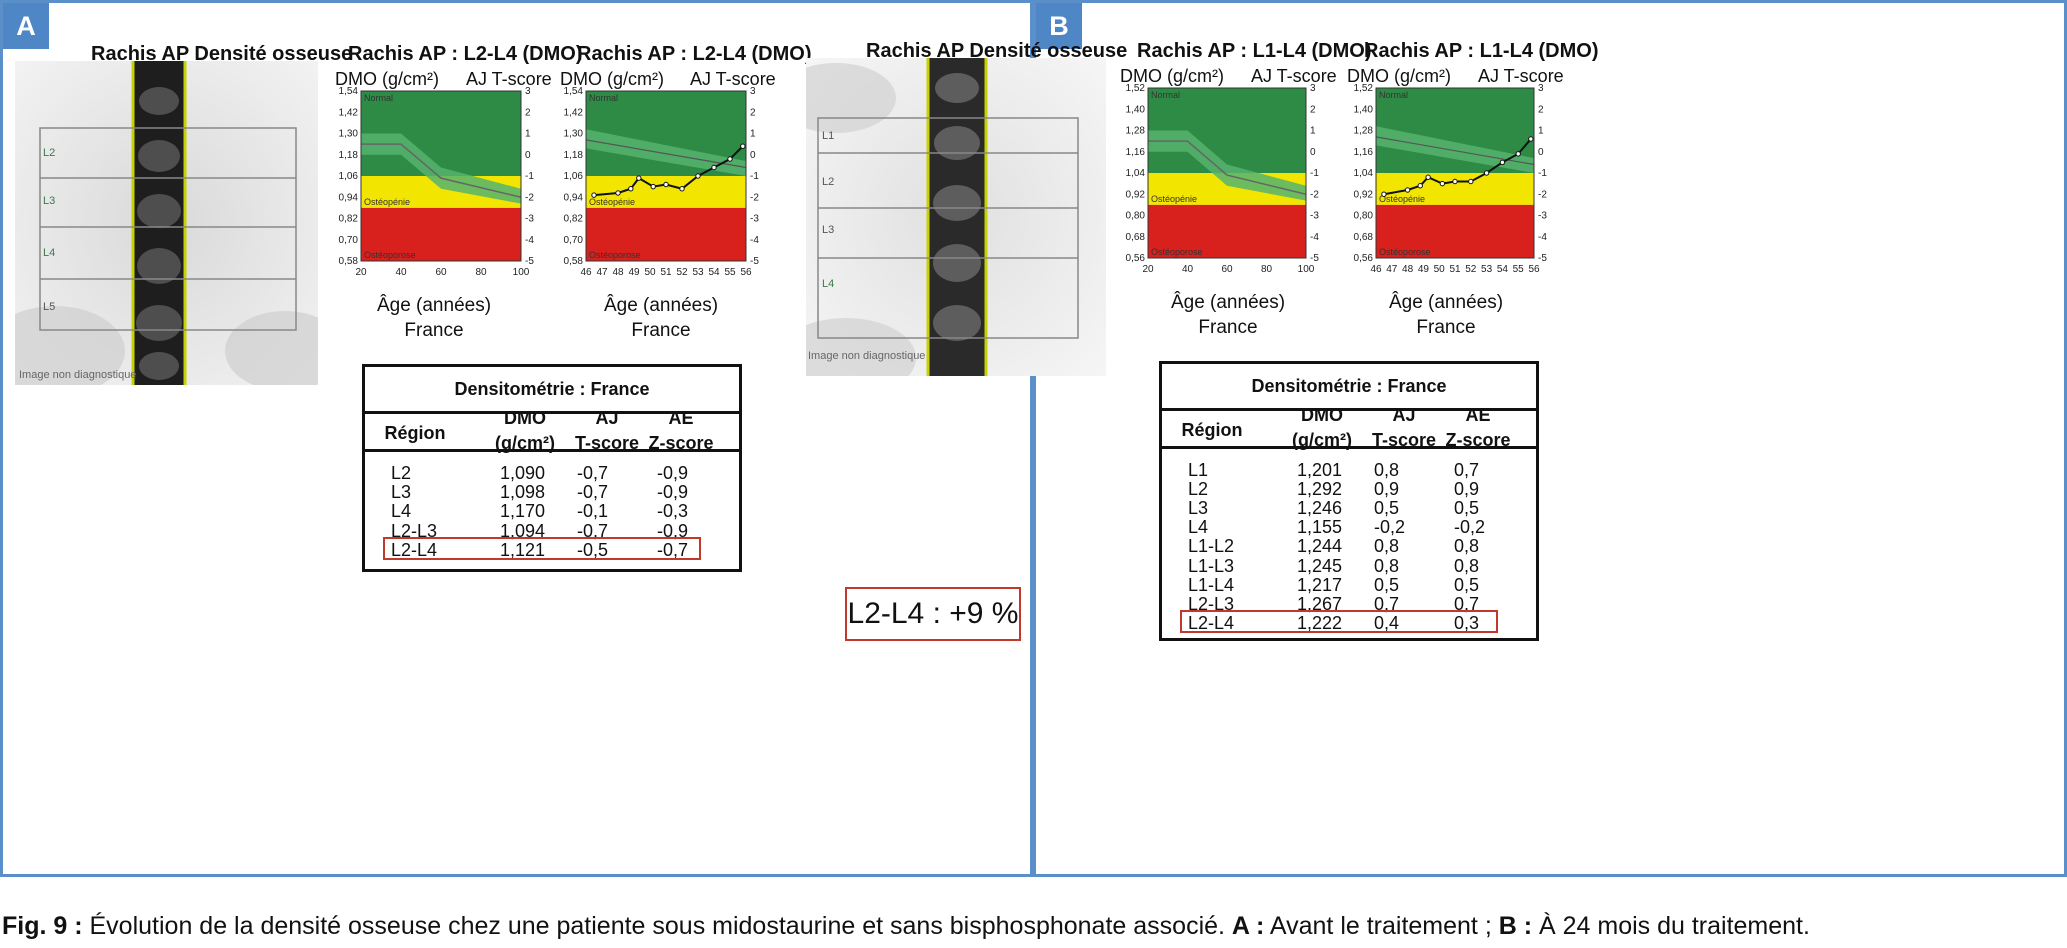  What do you see at coordinates (49, 153) in the screenshot?
I see `vertebra-label: L2` at bounding box center [49, 153].